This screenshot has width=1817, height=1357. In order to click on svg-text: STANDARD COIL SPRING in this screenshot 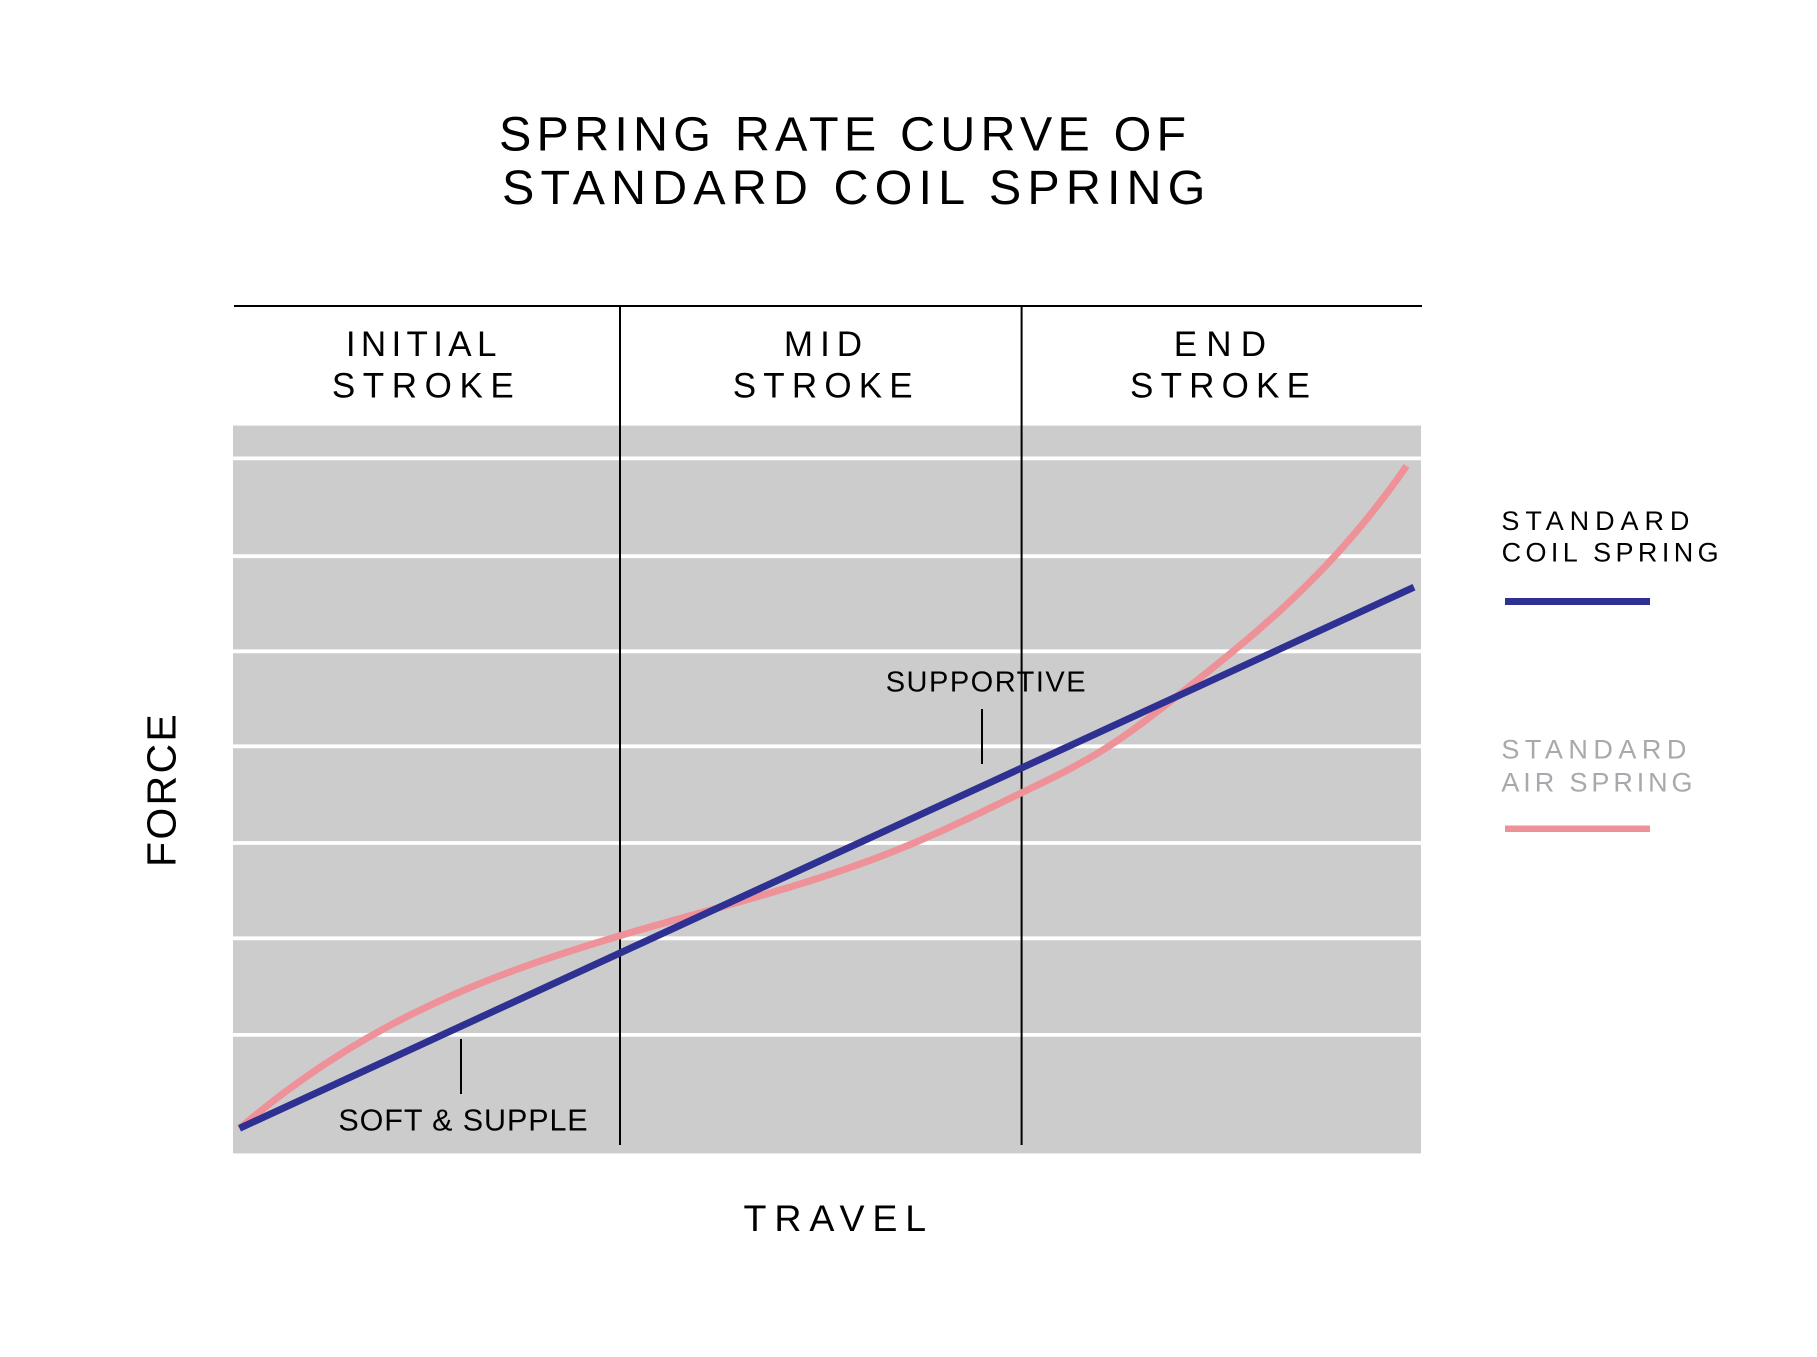, I will do `click(856, 188)`.